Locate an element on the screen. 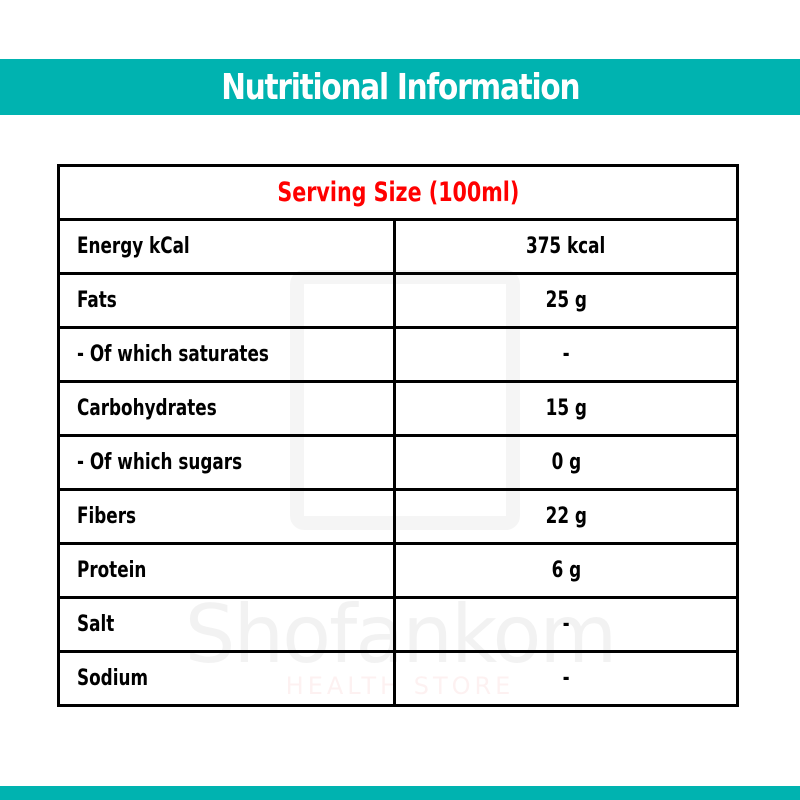  nutrient-value: 15 g is located at coordinates (566, 408).